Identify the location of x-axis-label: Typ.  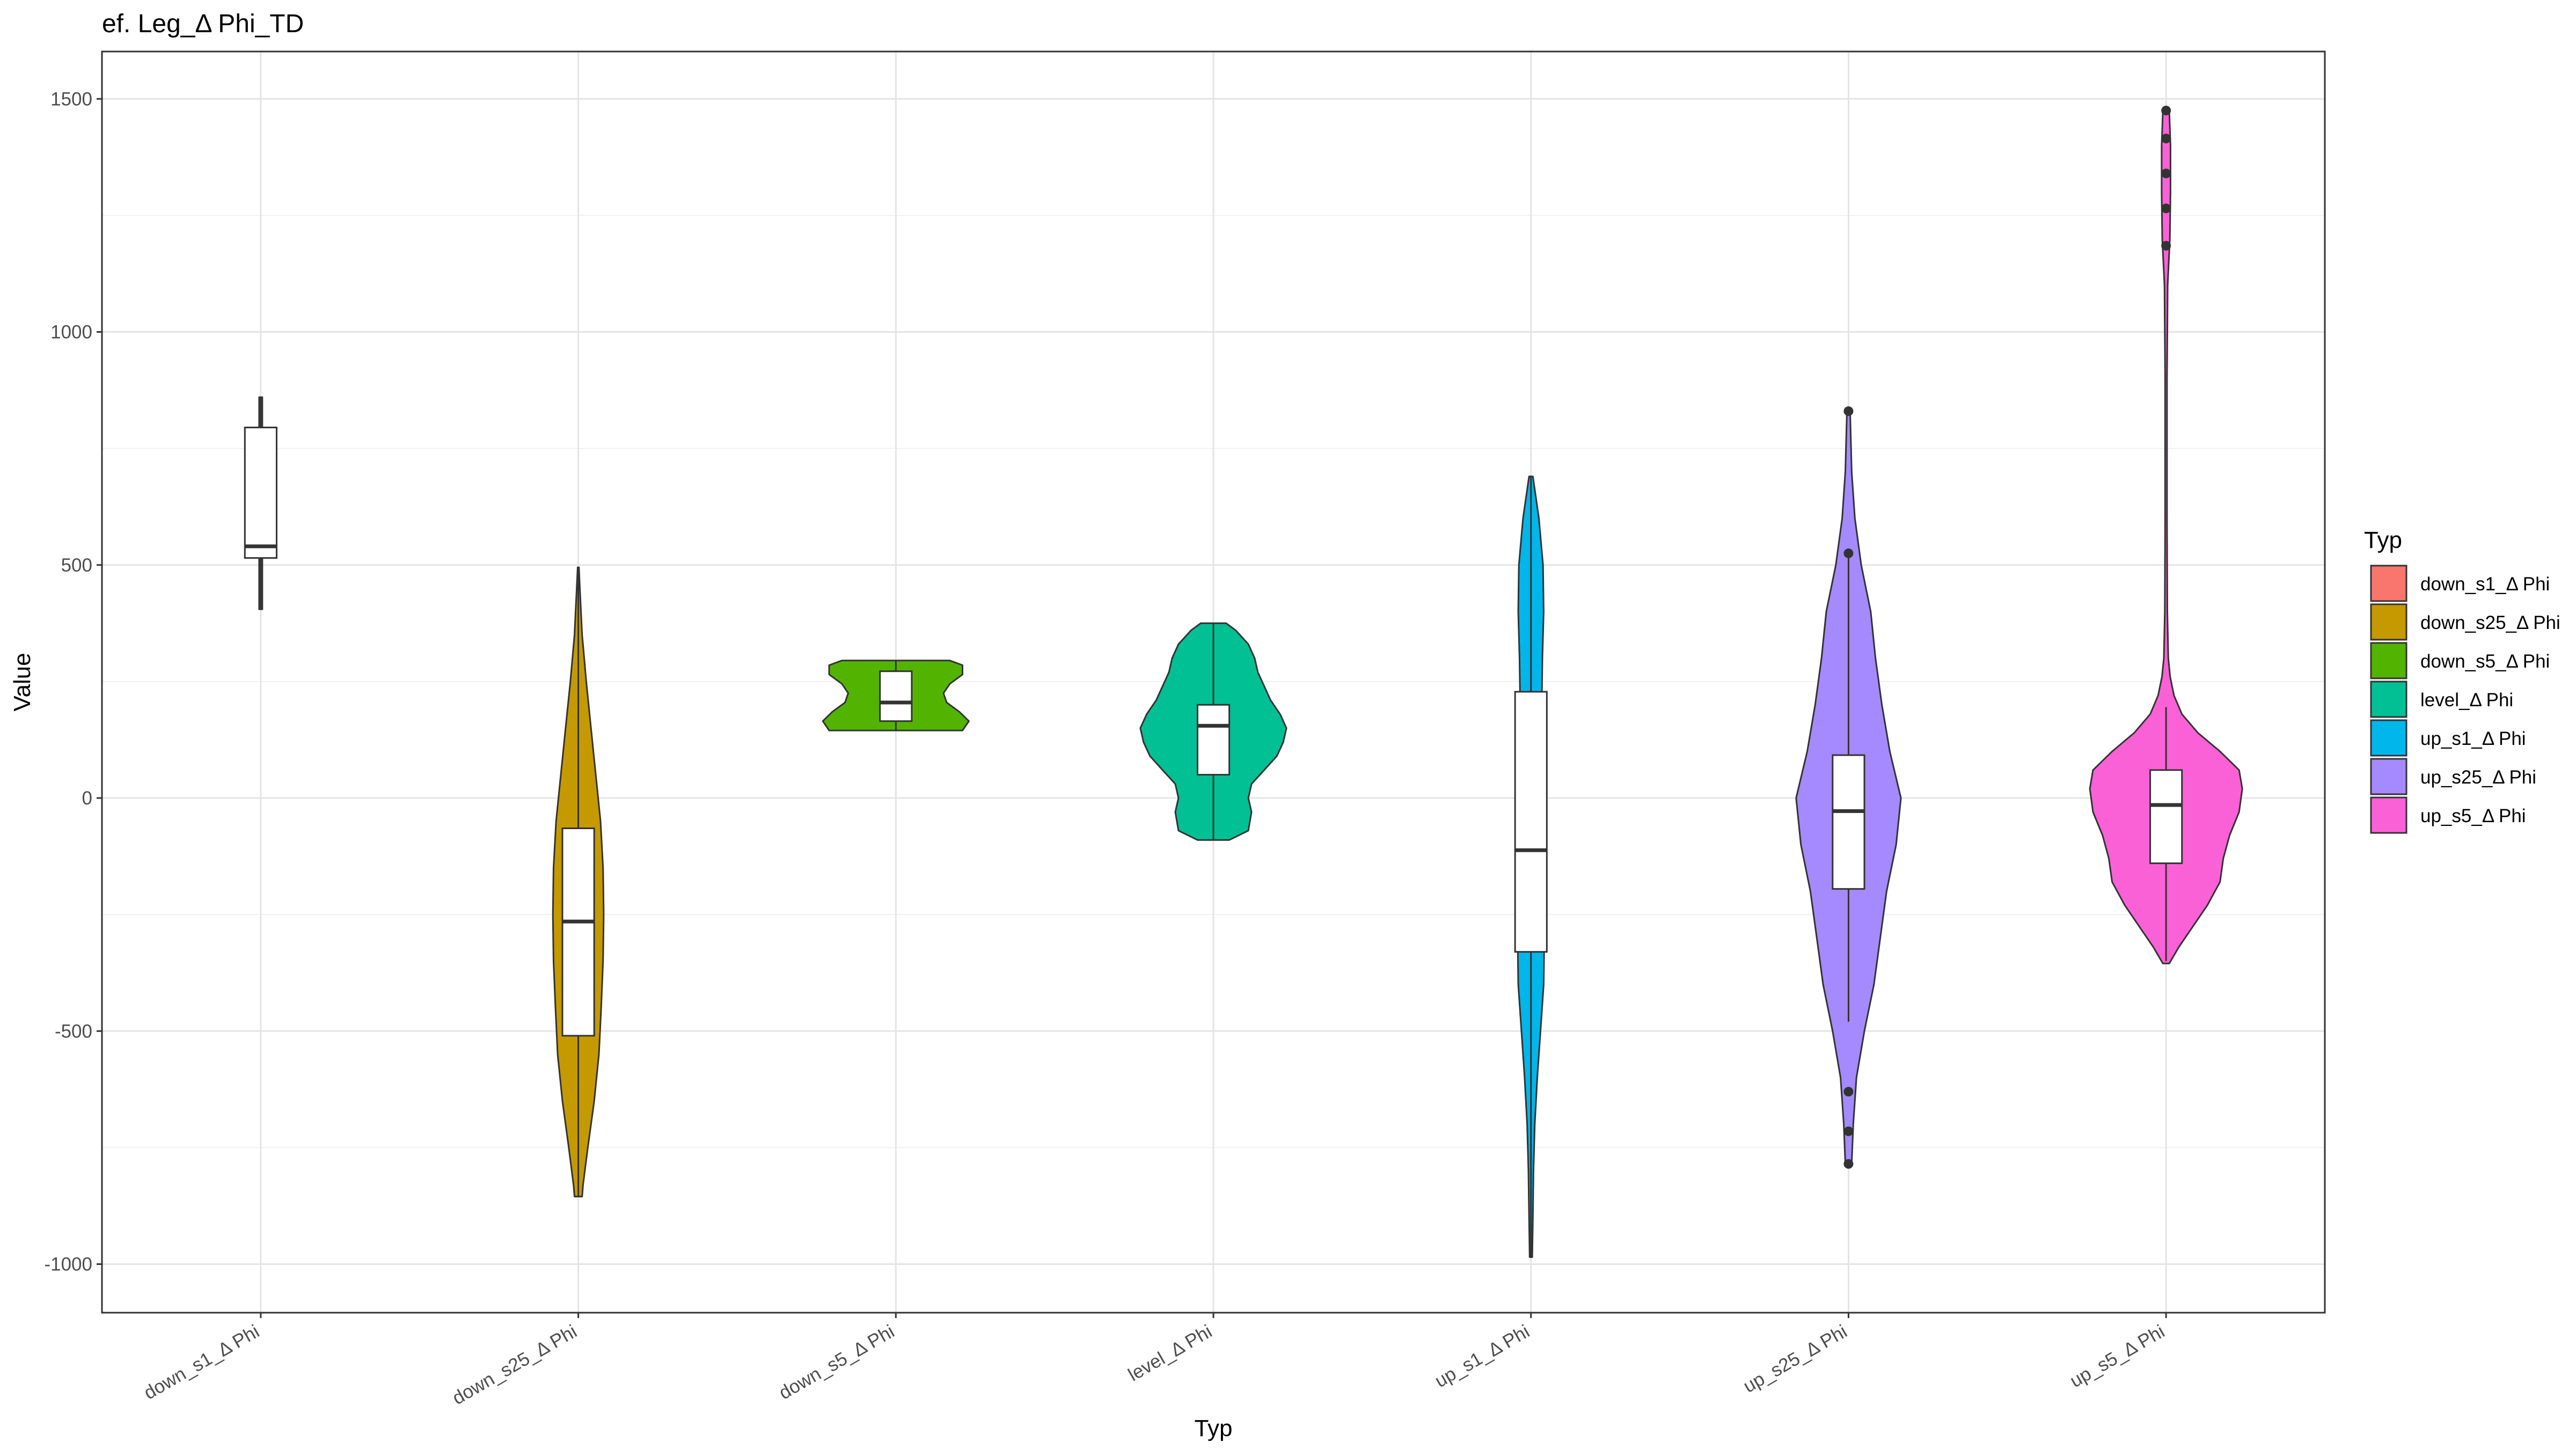
(1214, 1428).